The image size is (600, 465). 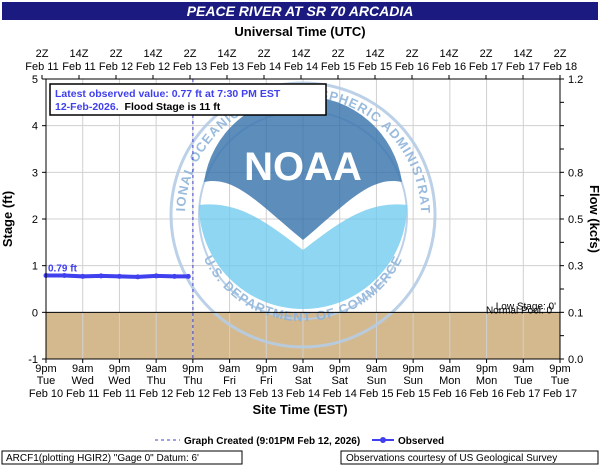 I want to click on top-axis-title: Universal Time (UTC), so click(x=299, y=31).